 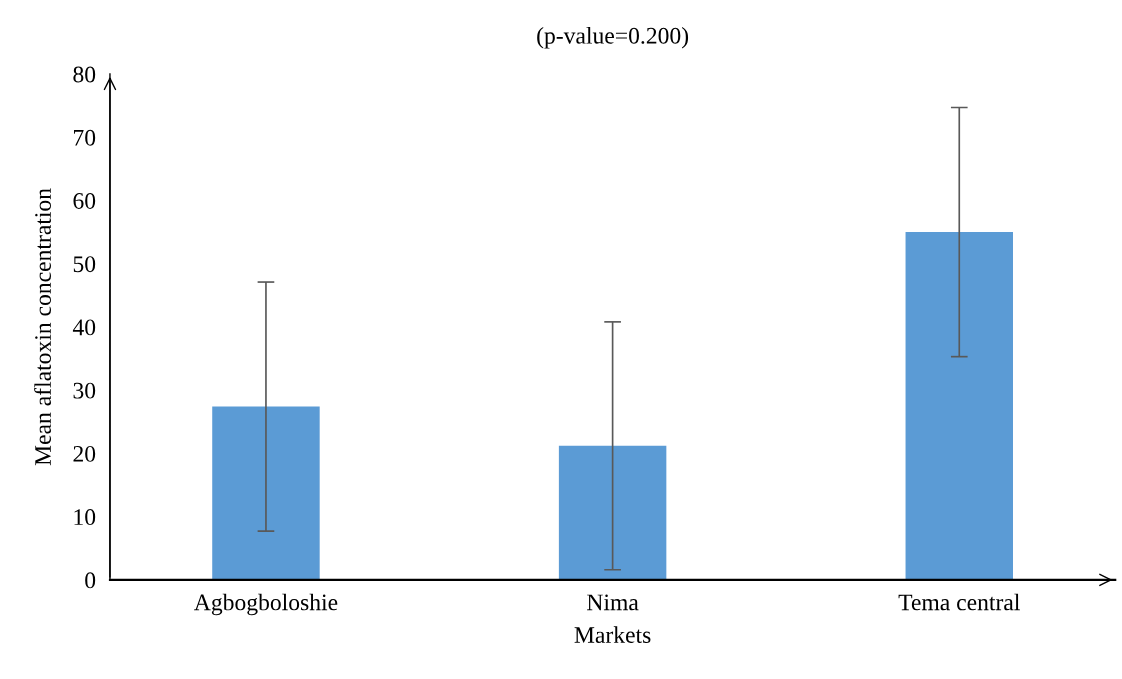 I want to click on y-tick-label: 0, so click(x=90, y=580).